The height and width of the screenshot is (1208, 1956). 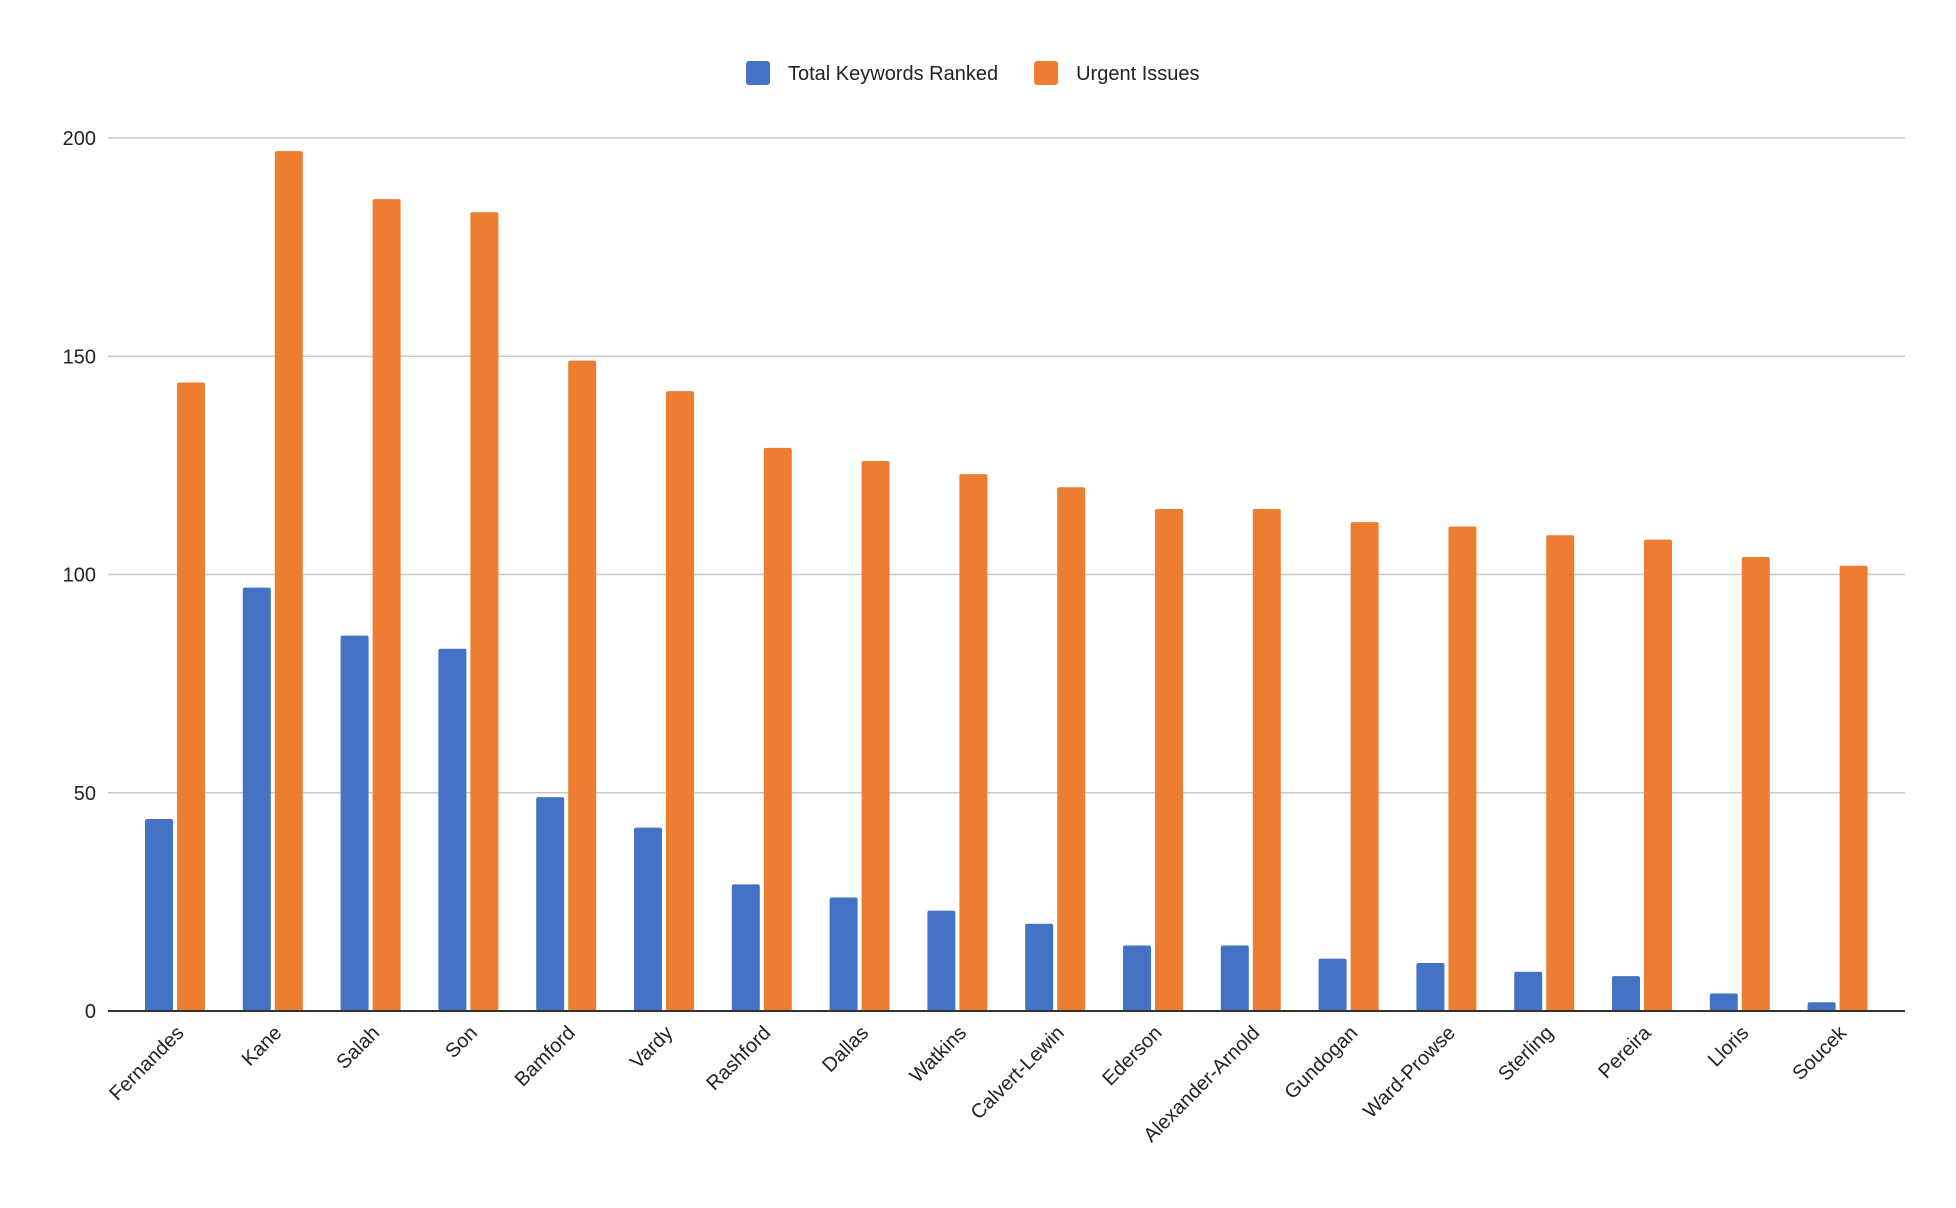 What do you see at coordinates (79, 139) in the screenshot?
I see `y-tick-label: 200` at bounding box center [79, 139].